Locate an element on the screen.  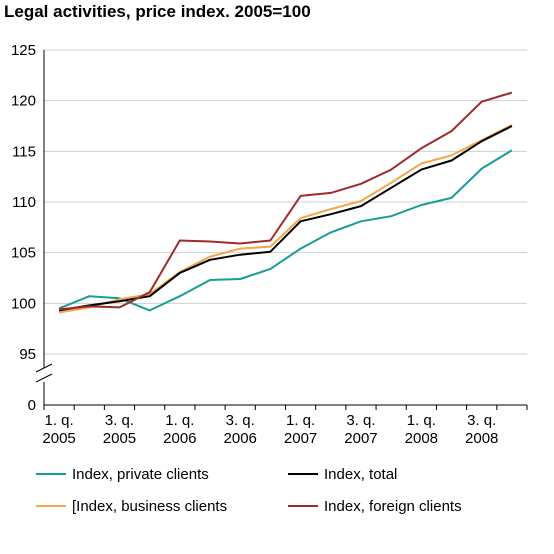
y-tick-label: 95 is located at coordinates (27, 354).